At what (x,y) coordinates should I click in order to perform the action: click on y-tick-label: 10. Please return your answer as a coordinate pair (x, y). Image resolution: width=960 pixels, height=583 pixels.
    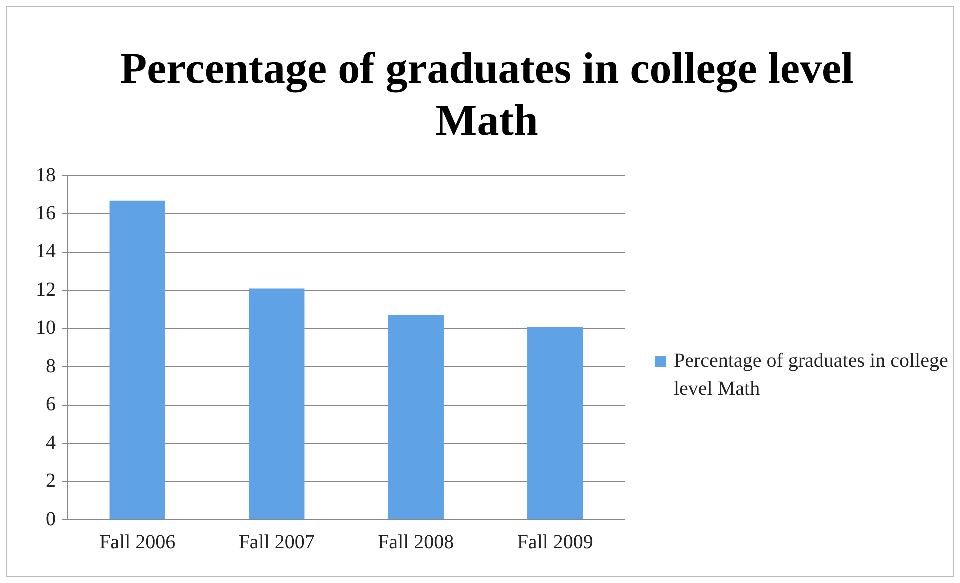
    Looking at the image, I should click on (46, 328).